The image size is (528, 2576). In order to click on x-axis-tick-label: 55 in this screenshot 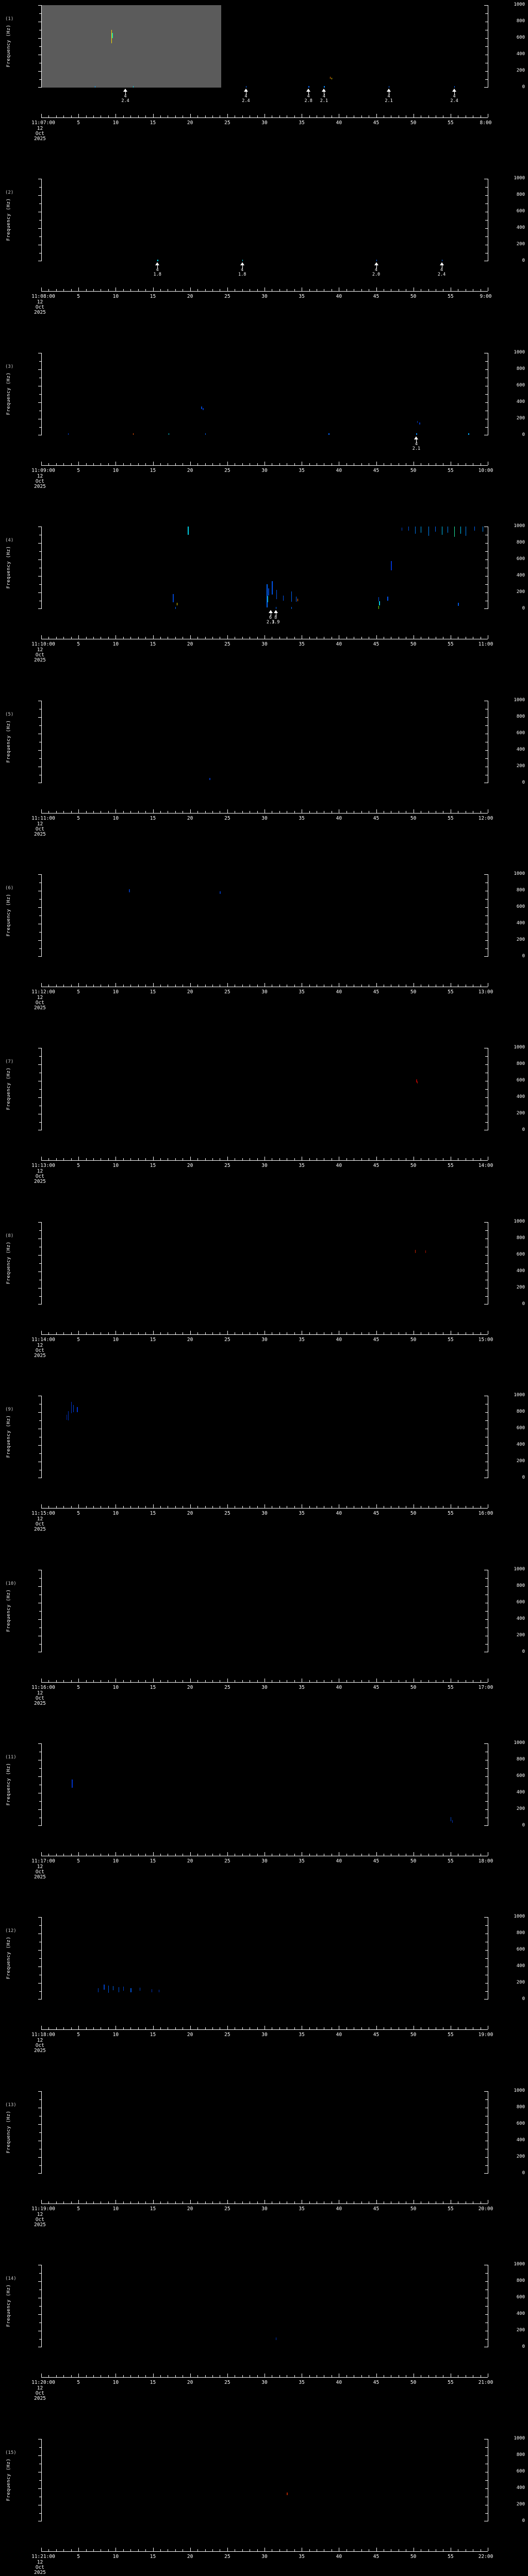, I will do `click(451, 2383)`.